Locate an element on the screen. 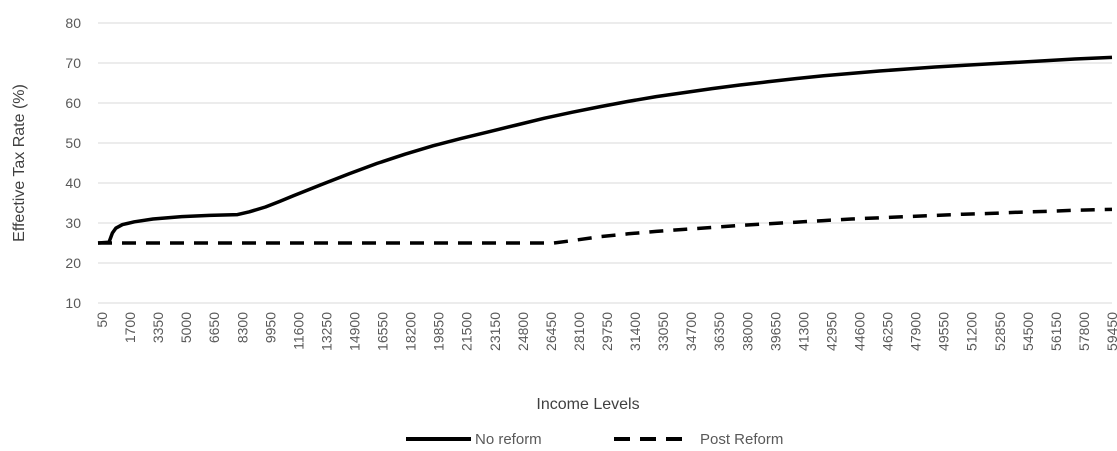 This screenshot has height=451, width=1117. x-tick-label: 34700 is located at coordinates (691, 331).